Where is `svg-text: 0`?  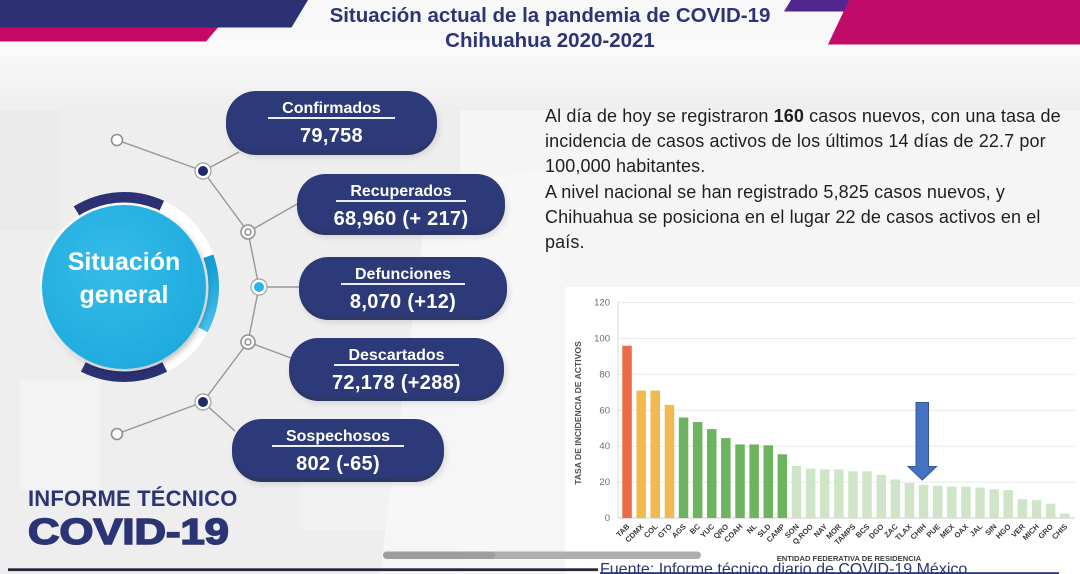 svg-text: 0 is located at coordinates (607, 518).